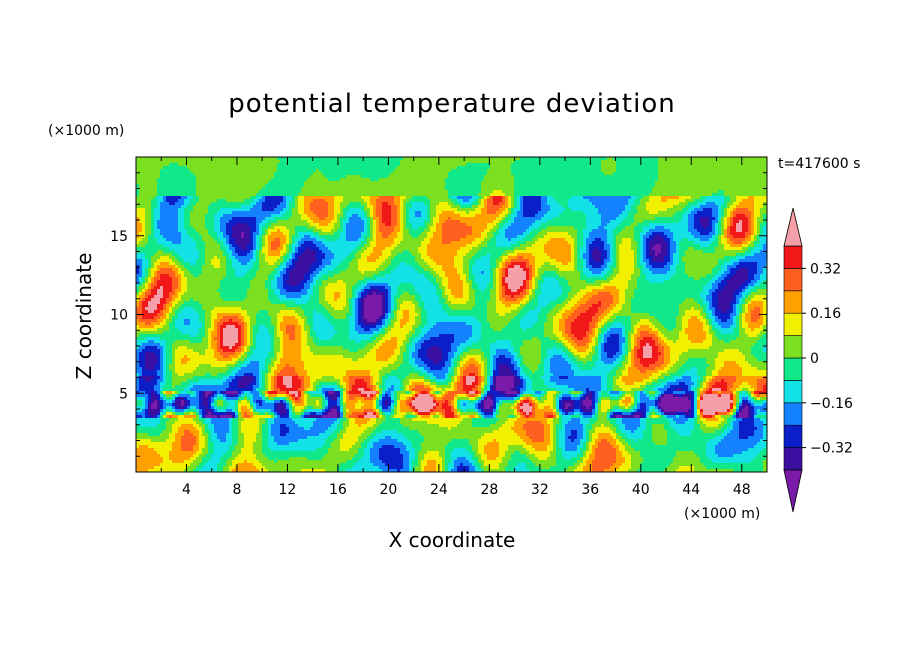  What do you see at coordinates (489, 490) in the screenshot?
I see `x-tick-label: 28` at bounding box center [489, 490].